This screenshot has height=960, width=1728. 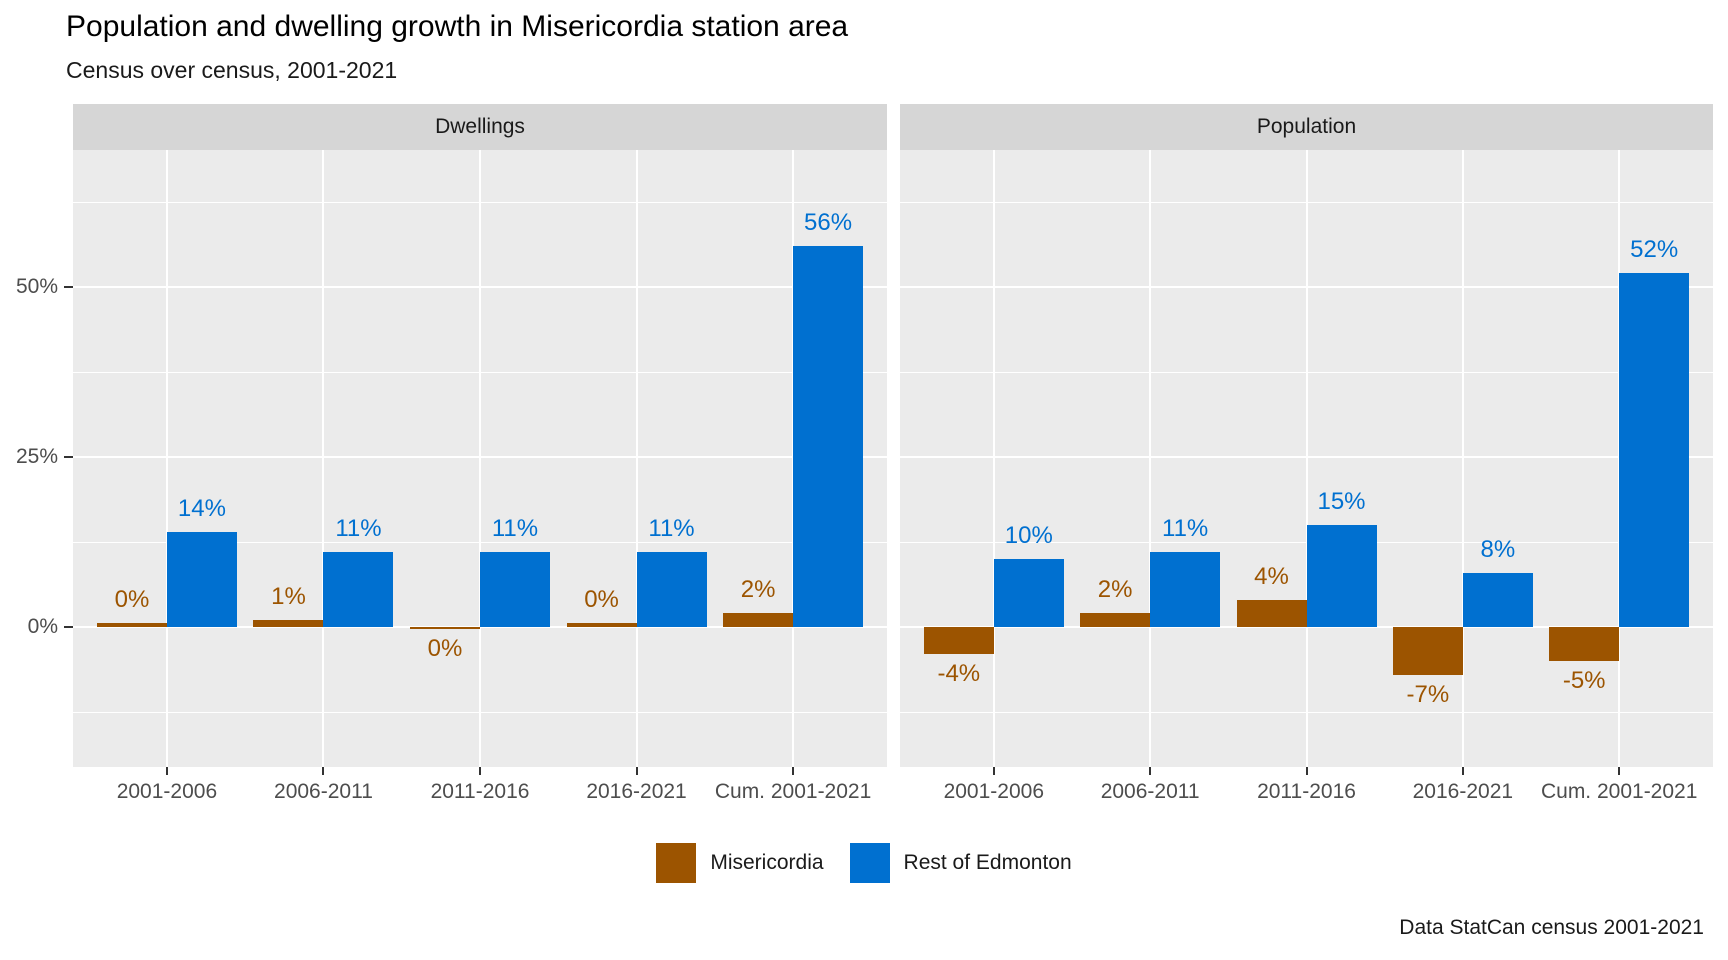 I want to click on chart-subtitle: Census over census, 2001-2021, so click(x=232, y=70).